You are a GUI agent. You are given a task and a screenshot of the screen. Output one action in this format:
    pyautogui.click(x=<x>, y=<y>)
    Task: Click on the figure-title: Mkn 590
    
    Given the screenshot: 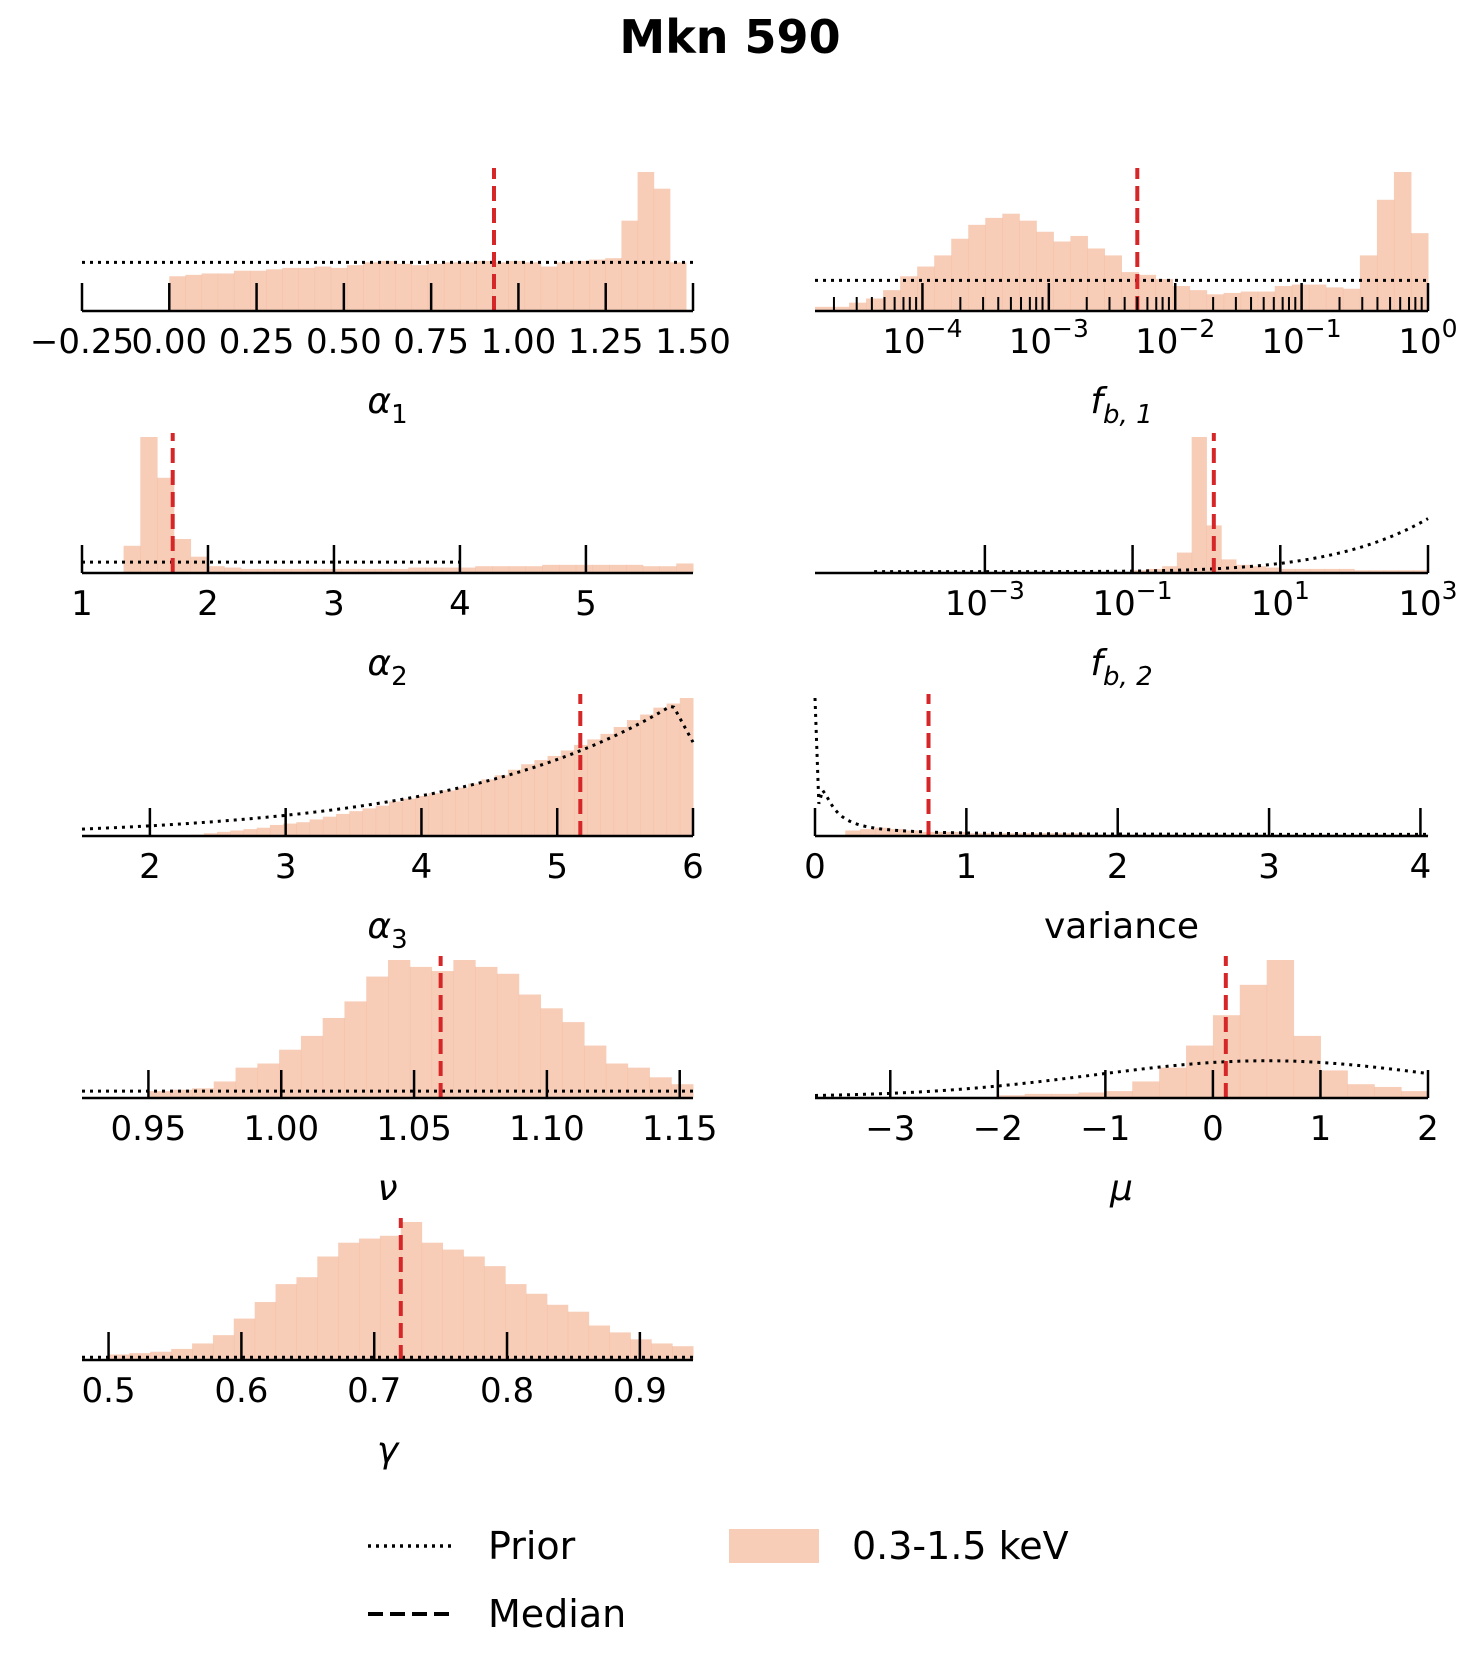 What is the action you would take?
    pyautogui.click(x=730, y=37)
    